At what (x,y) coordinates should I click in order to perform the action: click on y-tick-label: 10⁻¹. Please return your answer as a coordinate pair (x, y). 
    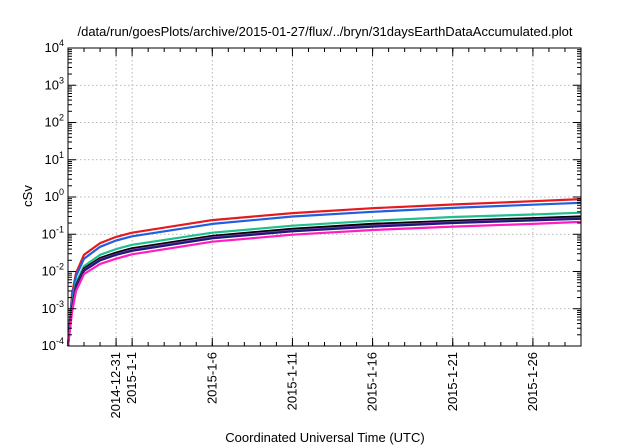
    Looking at the image, I should click on (53, 232).